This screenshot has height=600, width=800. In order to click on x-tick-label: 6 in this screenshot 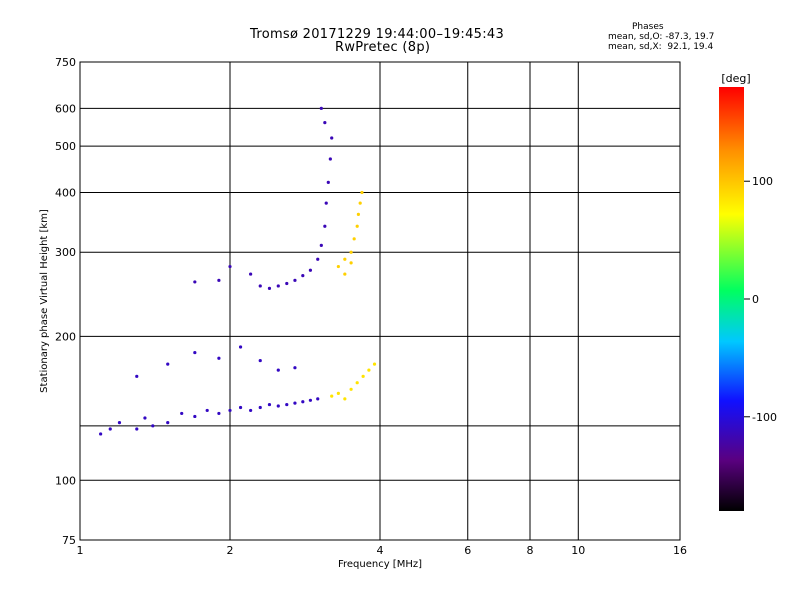, I will do `click(467, 550)`.